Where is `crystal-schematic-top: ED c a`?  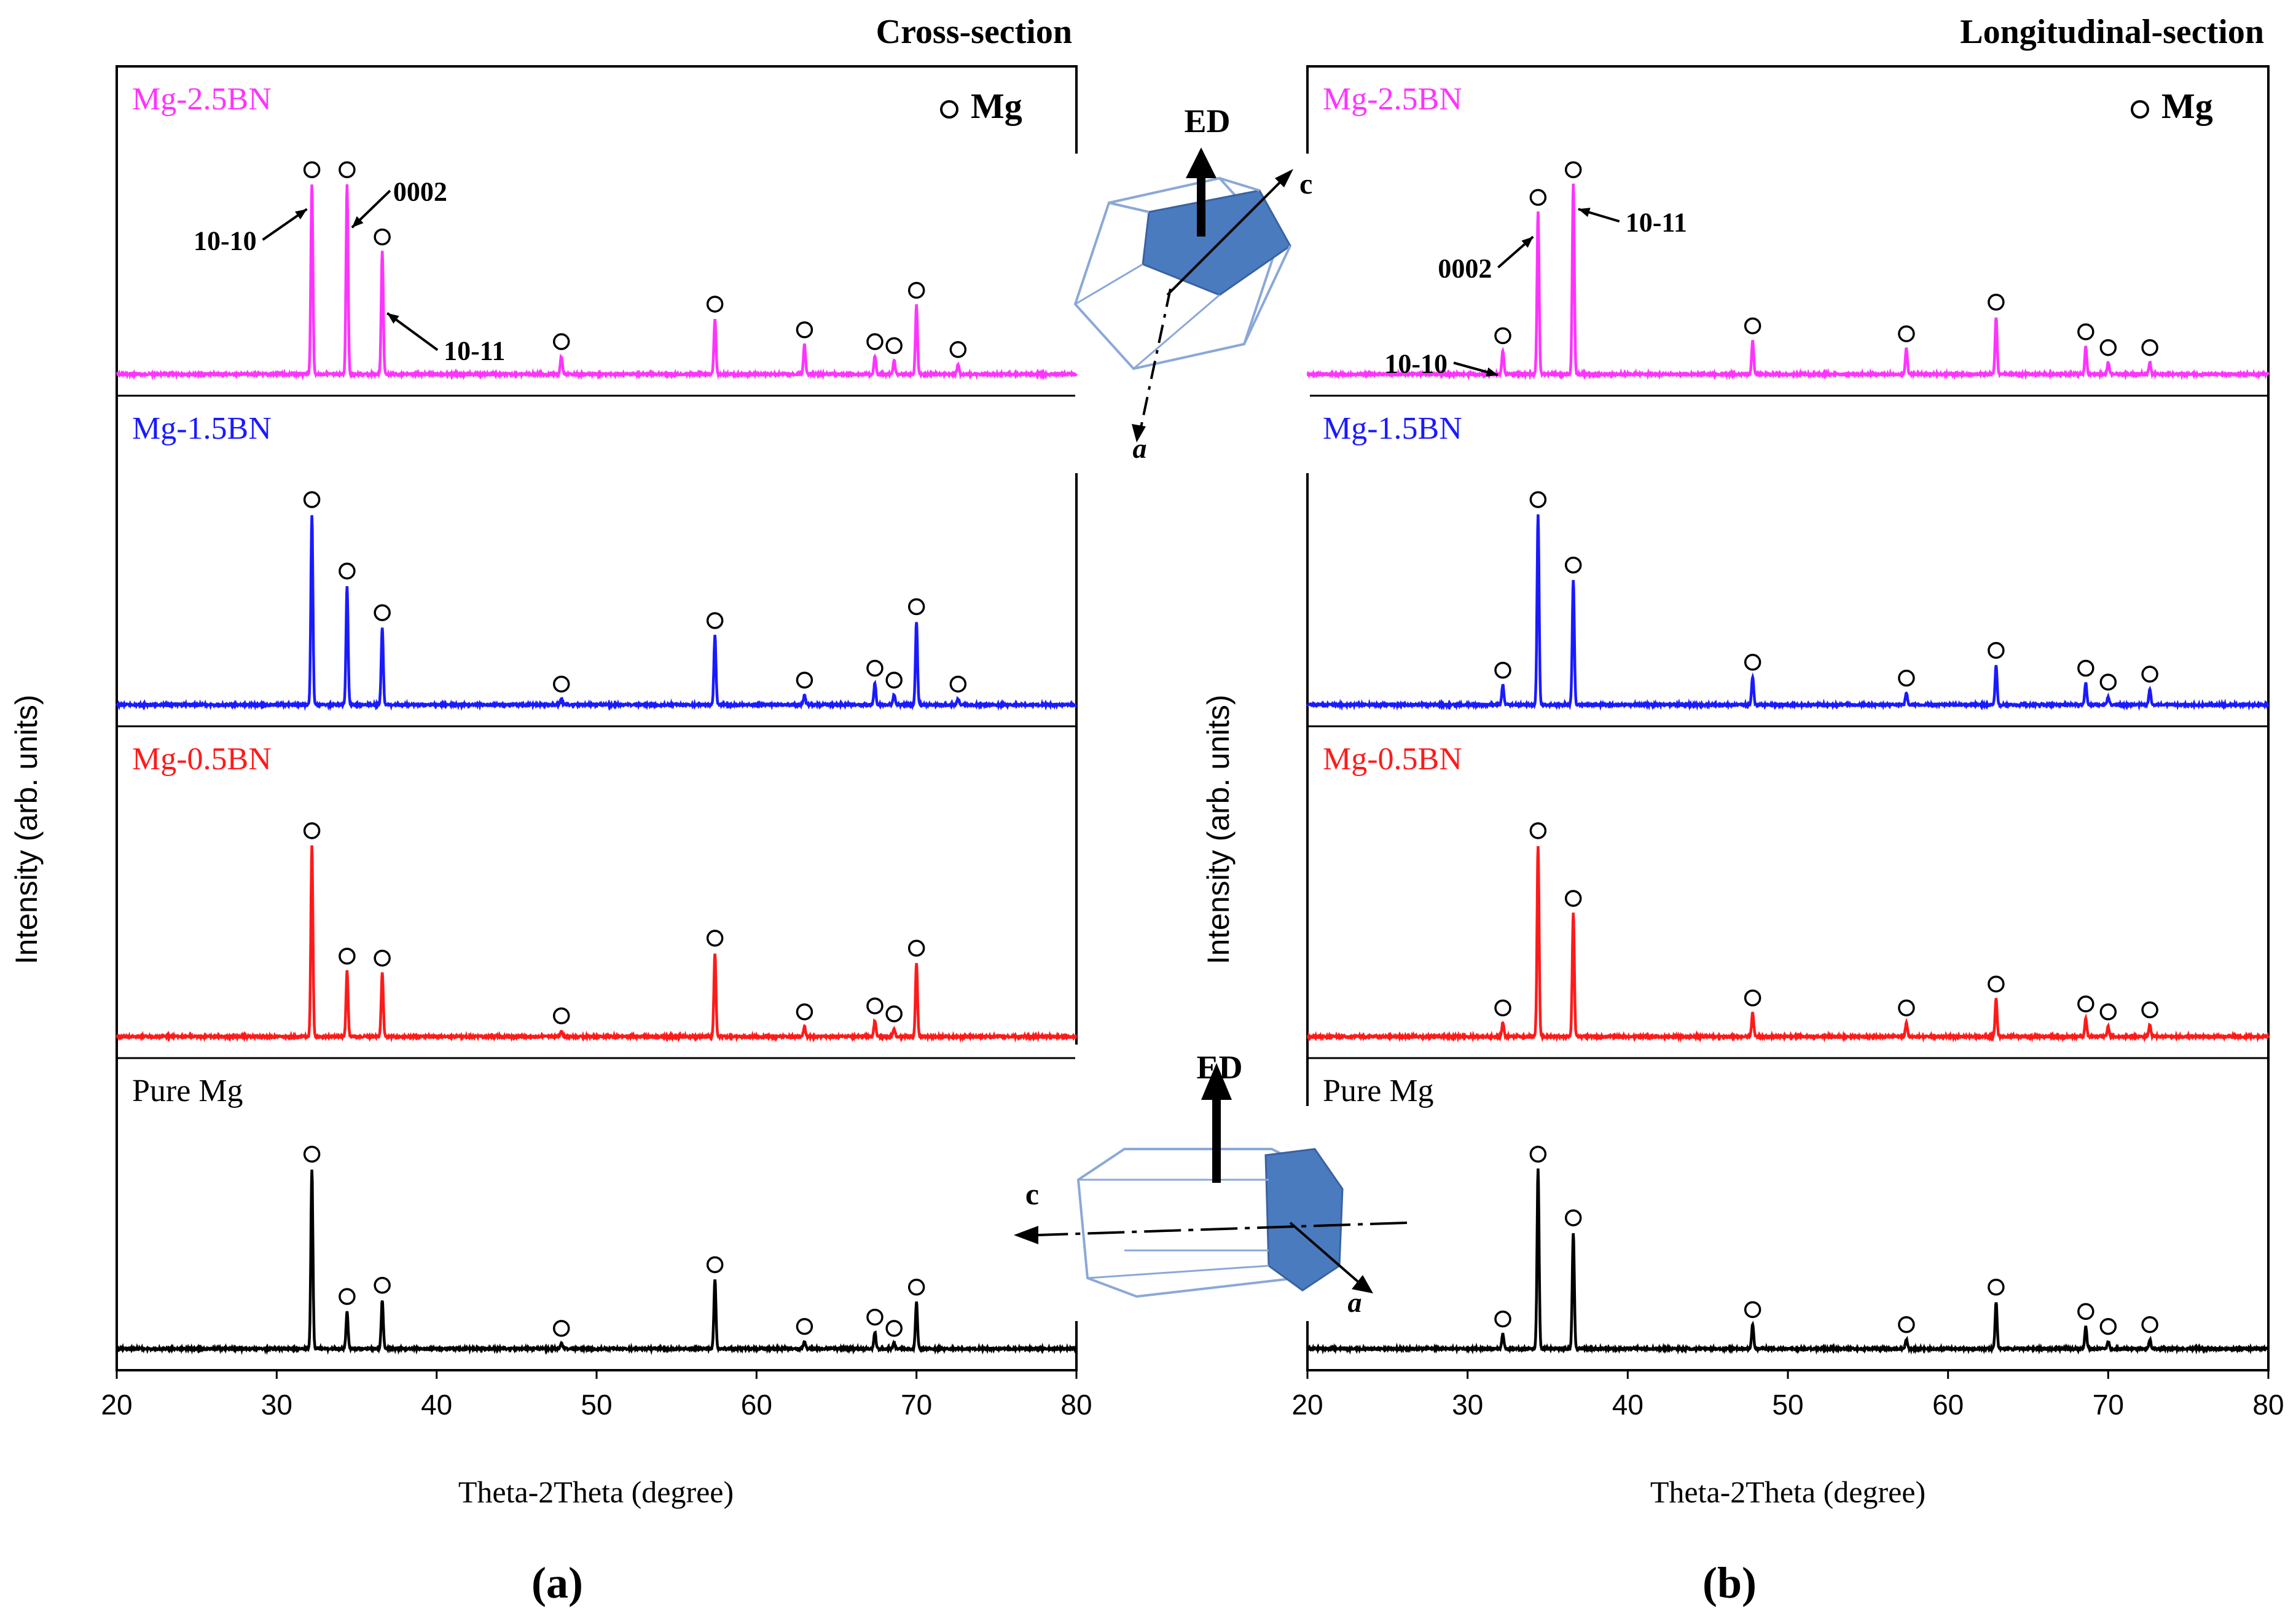 crystal-schematic-top: ED c a is located at coordinates (1193, 283).